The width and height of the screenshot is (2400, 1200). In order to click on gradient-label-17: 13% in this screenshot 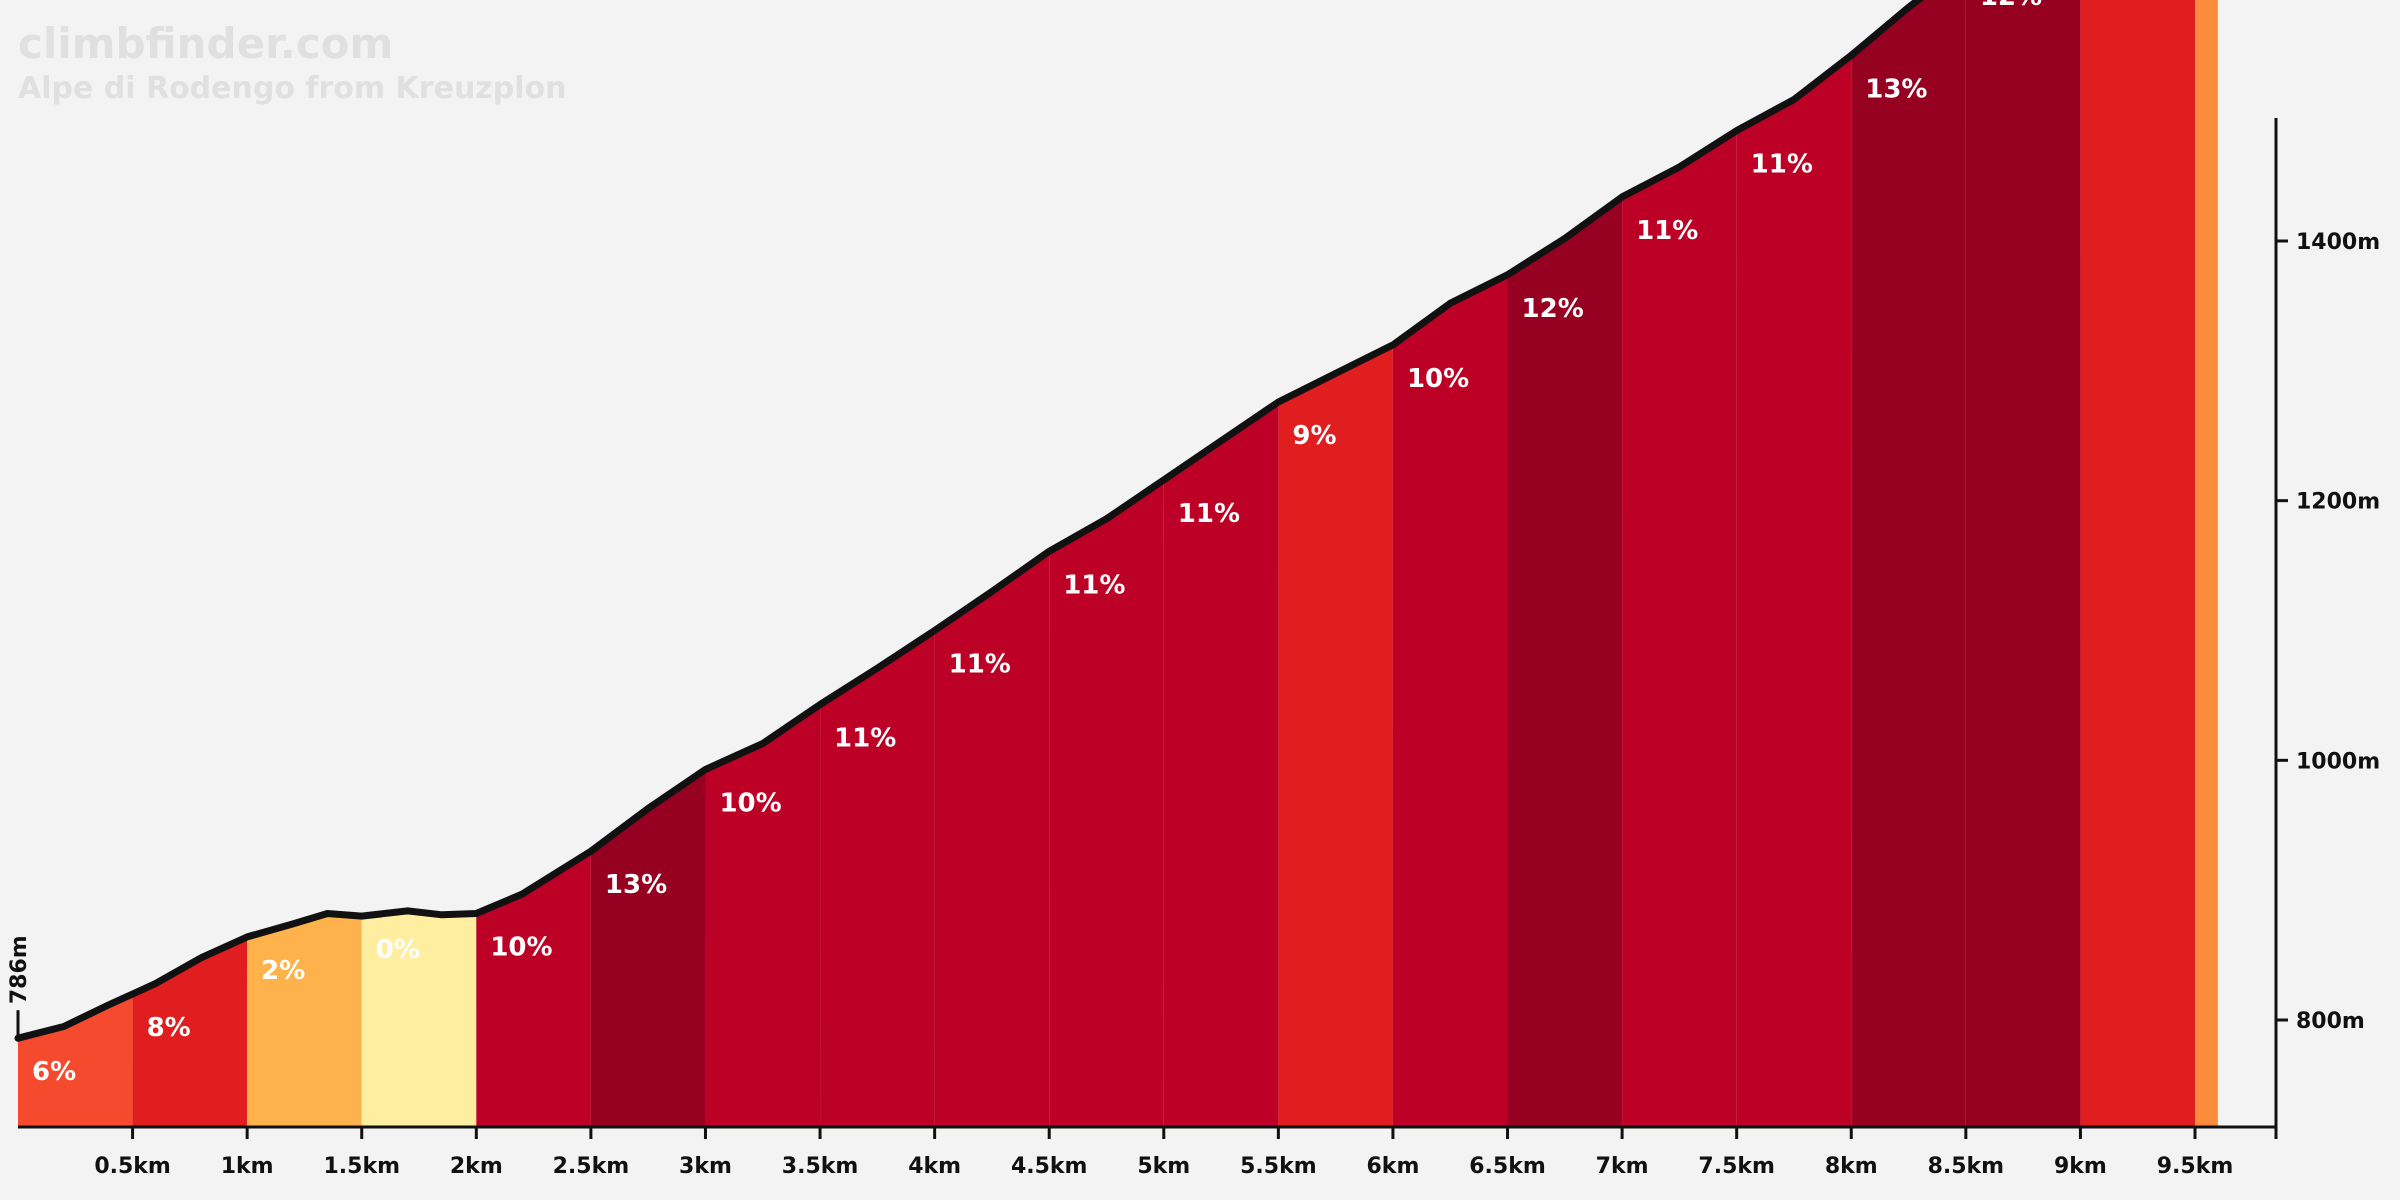, I will do `click(1896, 89)`.